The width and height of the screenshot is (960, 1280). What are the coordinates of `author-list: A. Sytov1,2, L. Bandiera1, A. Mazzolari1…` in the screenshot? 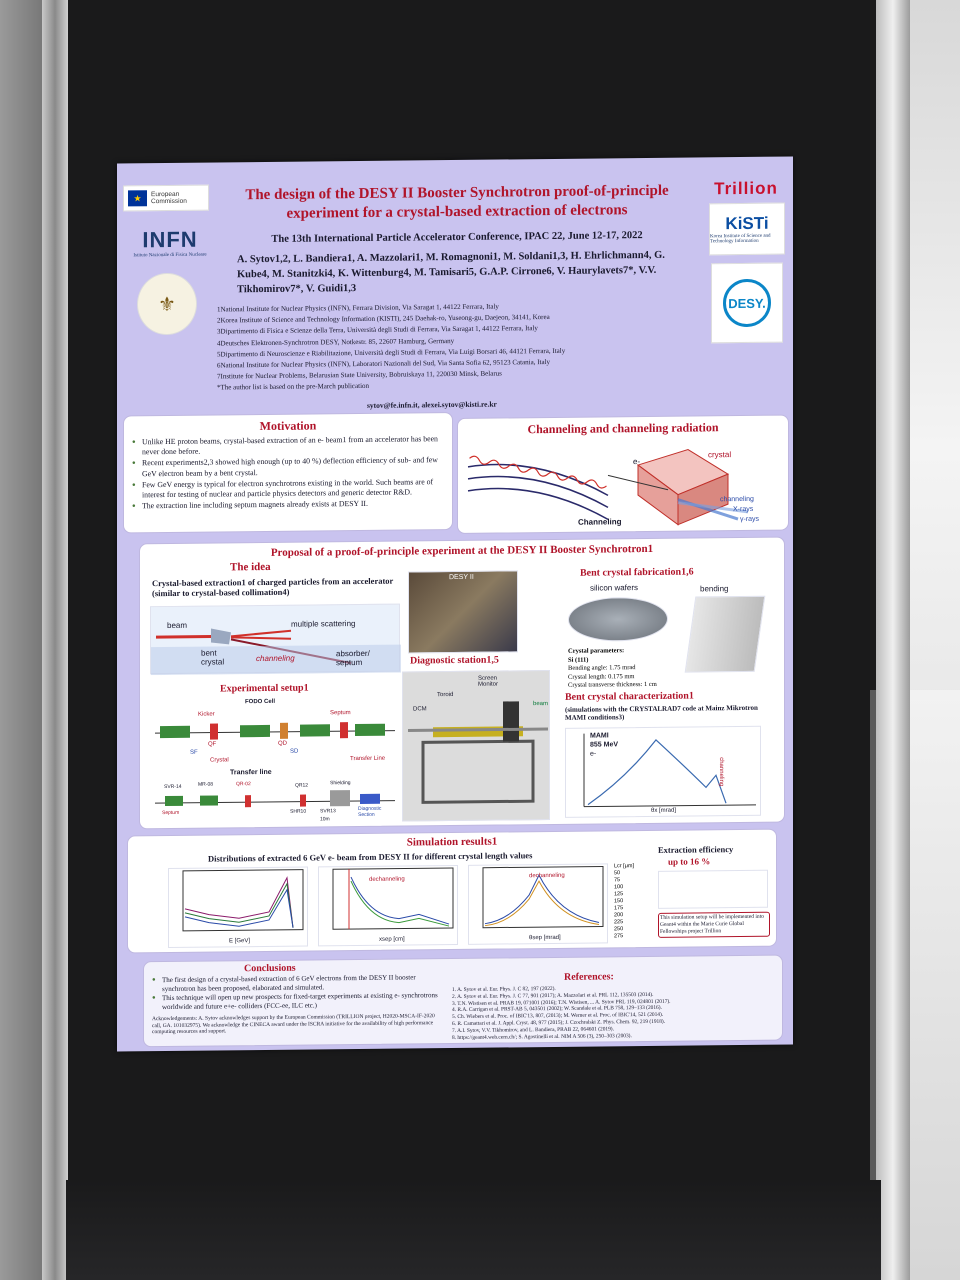 It's located at (451, 272).